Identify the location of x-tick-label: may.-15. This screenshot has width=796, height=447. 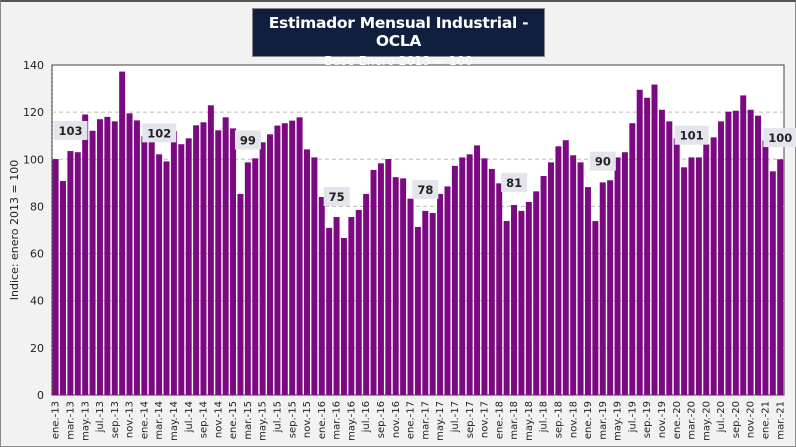
(263, 421).